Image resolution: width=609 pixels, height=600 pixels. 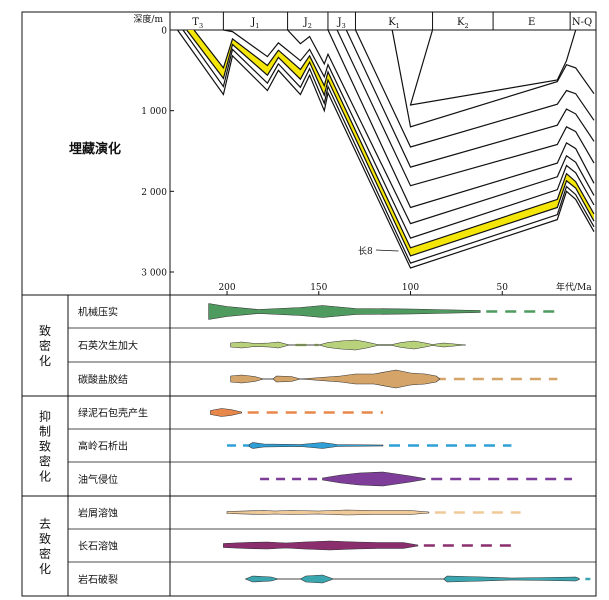 What do you see at coordinates (45, 432) in the screenshot?
I see `category-char: 制` at bounding box center [45, 432].